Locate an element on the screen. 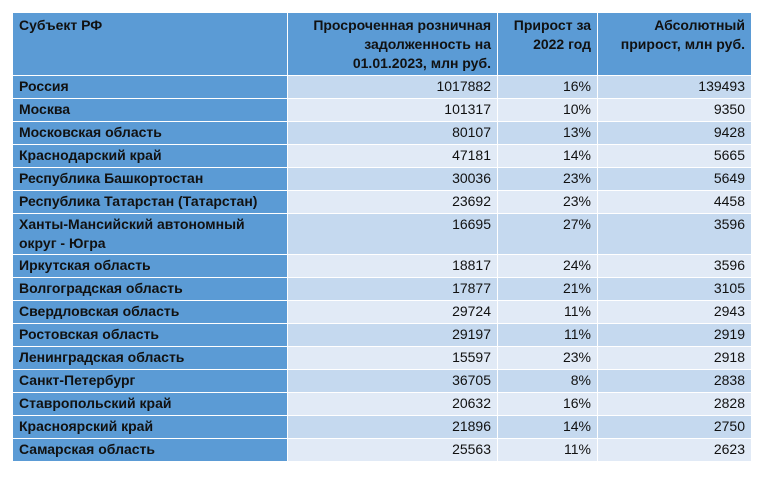 This screenshot has width=758, height=490. growth-pct-cell: 24% is located at coordinates (547, 266).